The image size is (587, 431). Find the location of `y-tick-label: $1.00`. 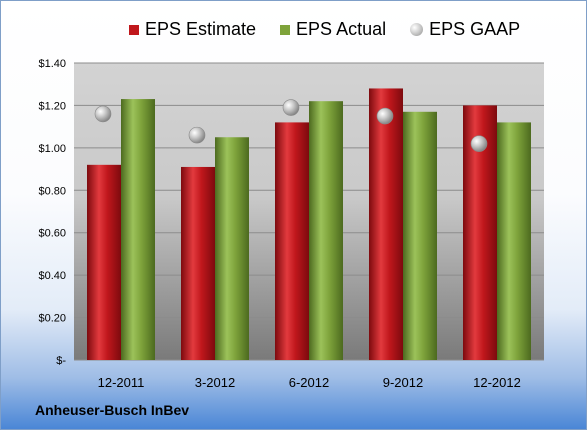

y-tick-label: $1.00 is located at coordinates (52, 149).